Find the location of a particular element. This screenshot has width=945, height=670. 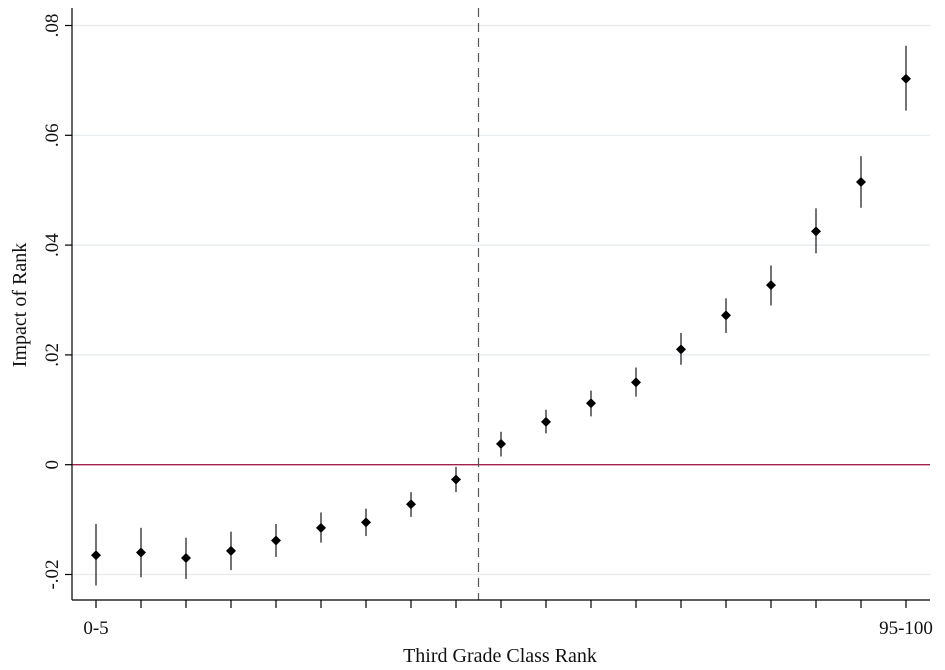

y-tick-label: .04 is located at coordinates (52, 245).